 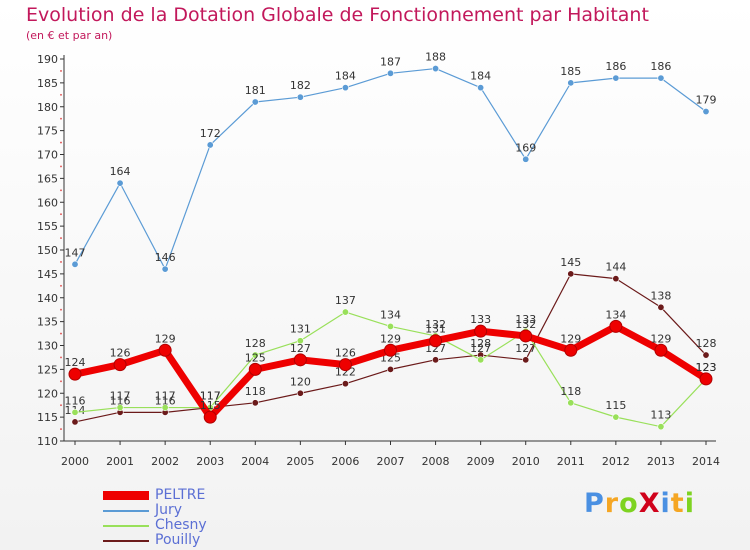 I want to click on data-label-pouilly: 127, so click(x=525, y=348).